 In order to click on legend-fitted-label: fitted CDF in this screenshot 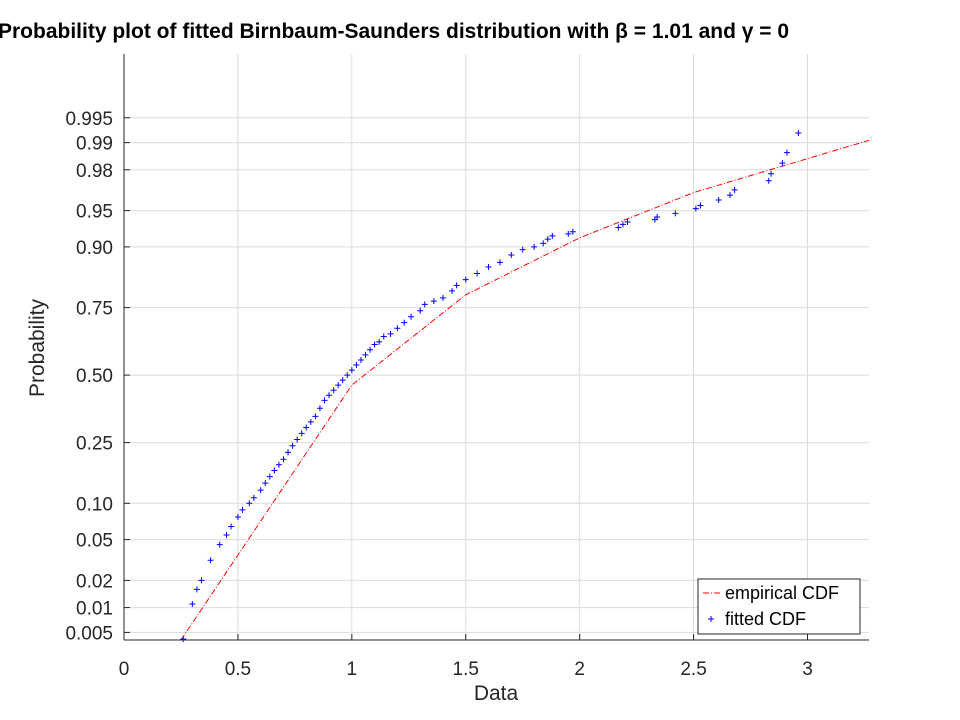, I will do `click(765, 619)`.